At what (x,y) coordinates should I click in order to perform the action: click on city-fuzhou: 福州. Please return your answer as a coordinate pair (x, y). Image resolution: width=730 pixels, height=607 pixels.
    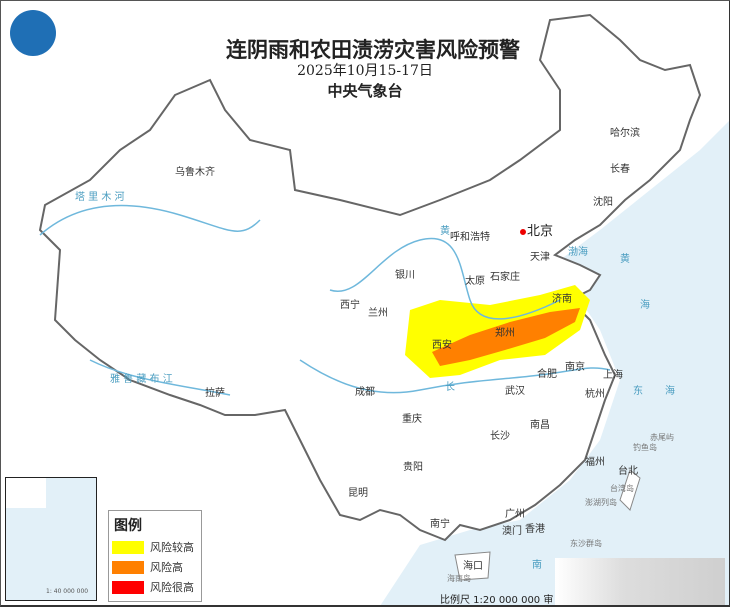
    Looking at the image, I should click on (595, 460).